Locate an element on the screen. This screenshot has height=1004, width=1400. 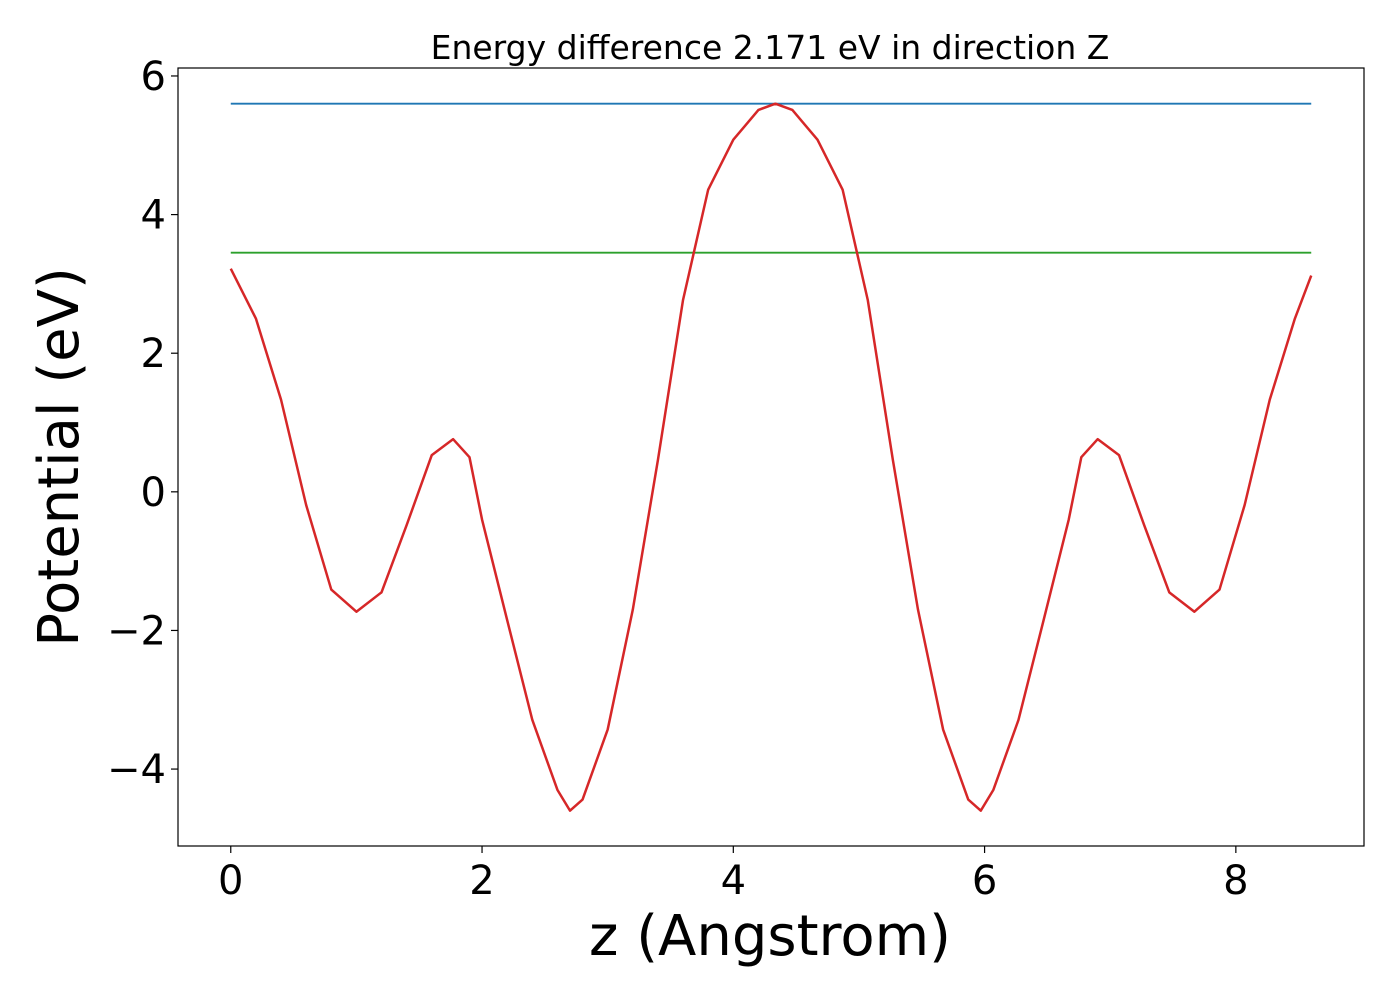
y-tick-label: −4 is located at coordinates (136, 770).